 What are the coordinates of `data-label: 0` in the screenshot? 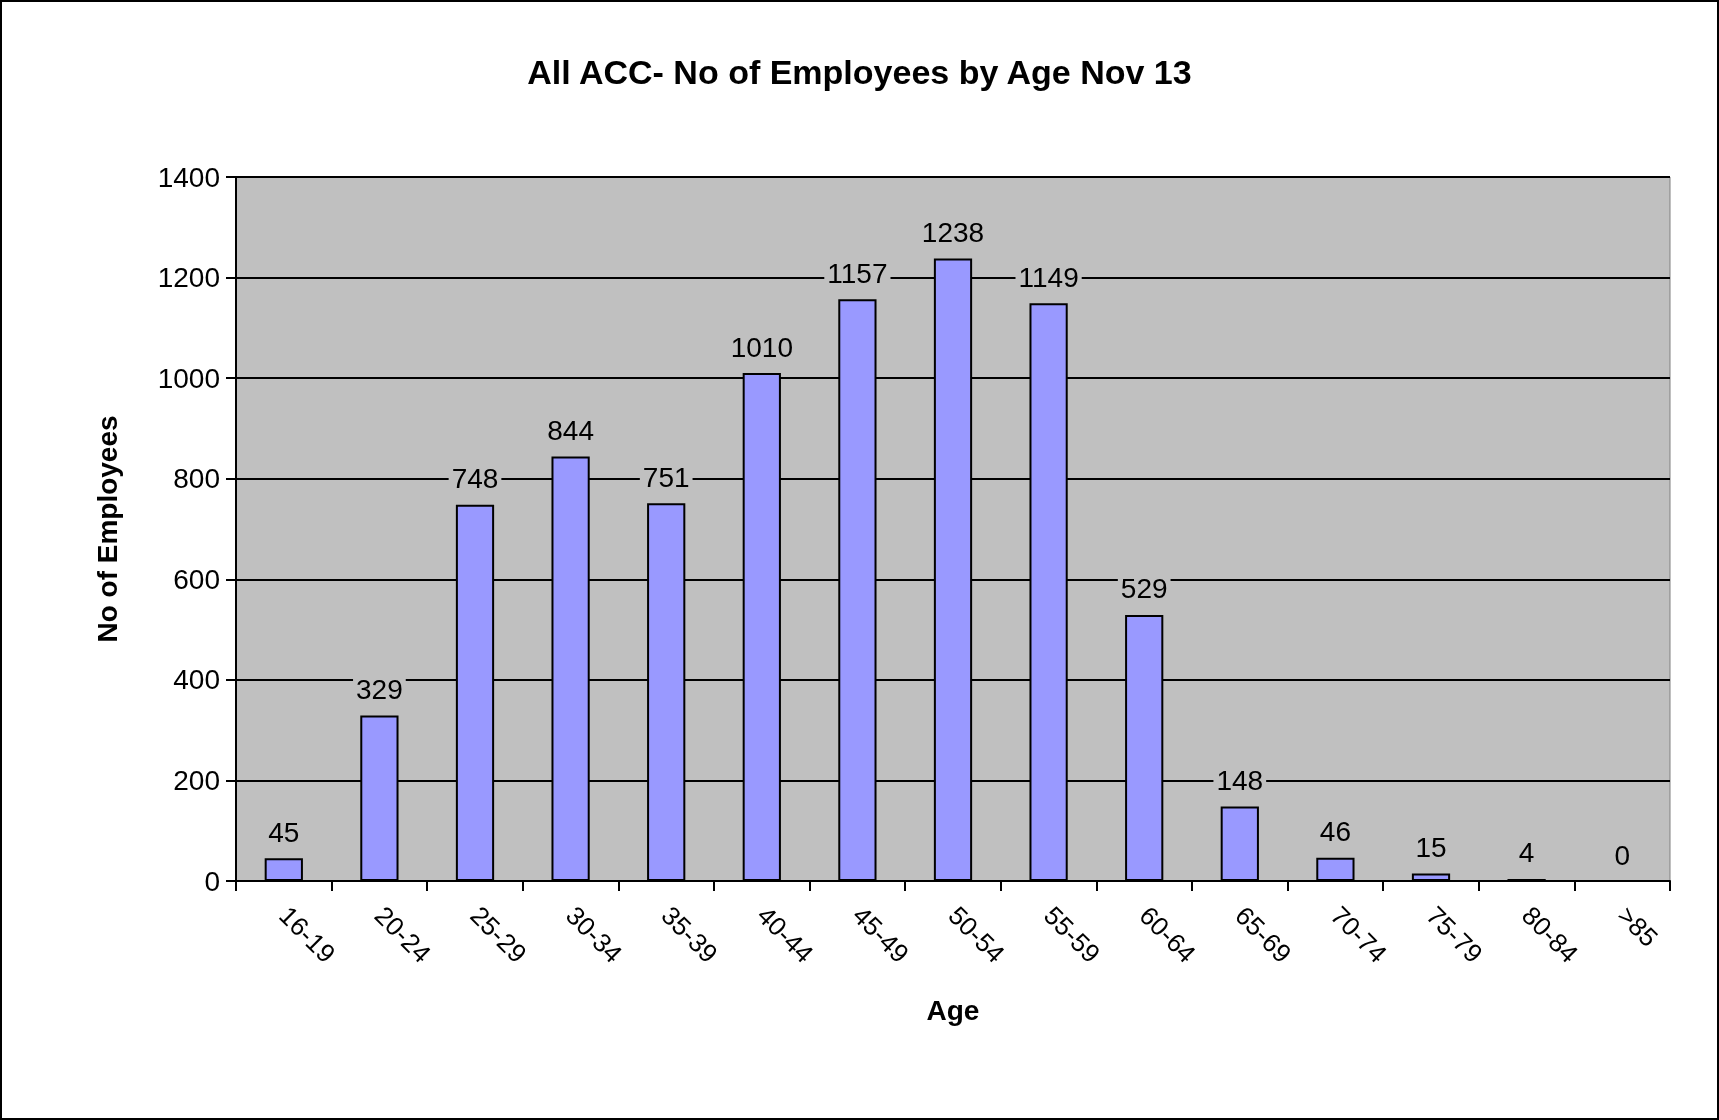 It's located at (1622, 855).